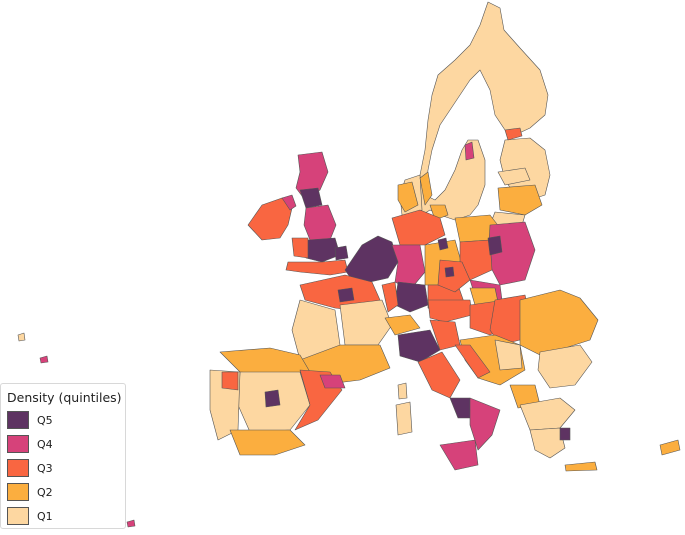 The height and width of the screenshot is (535, 685). I want to click on region-poland-central, so click(476, 260).